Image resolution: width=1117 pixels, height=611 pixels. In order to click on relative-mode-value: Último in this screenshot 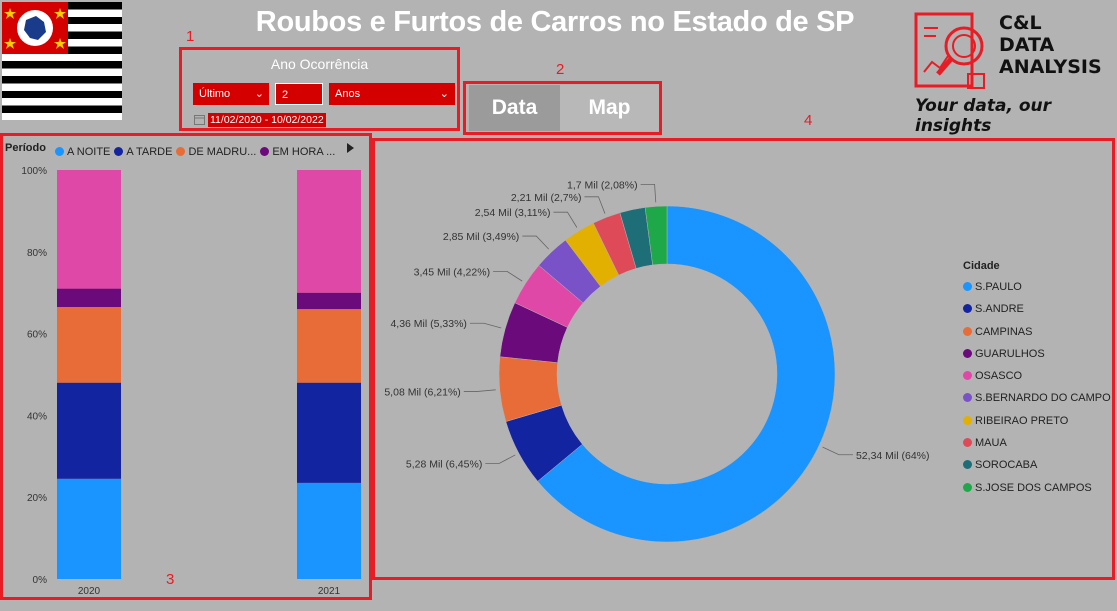, I will do `click(215, 94)`.